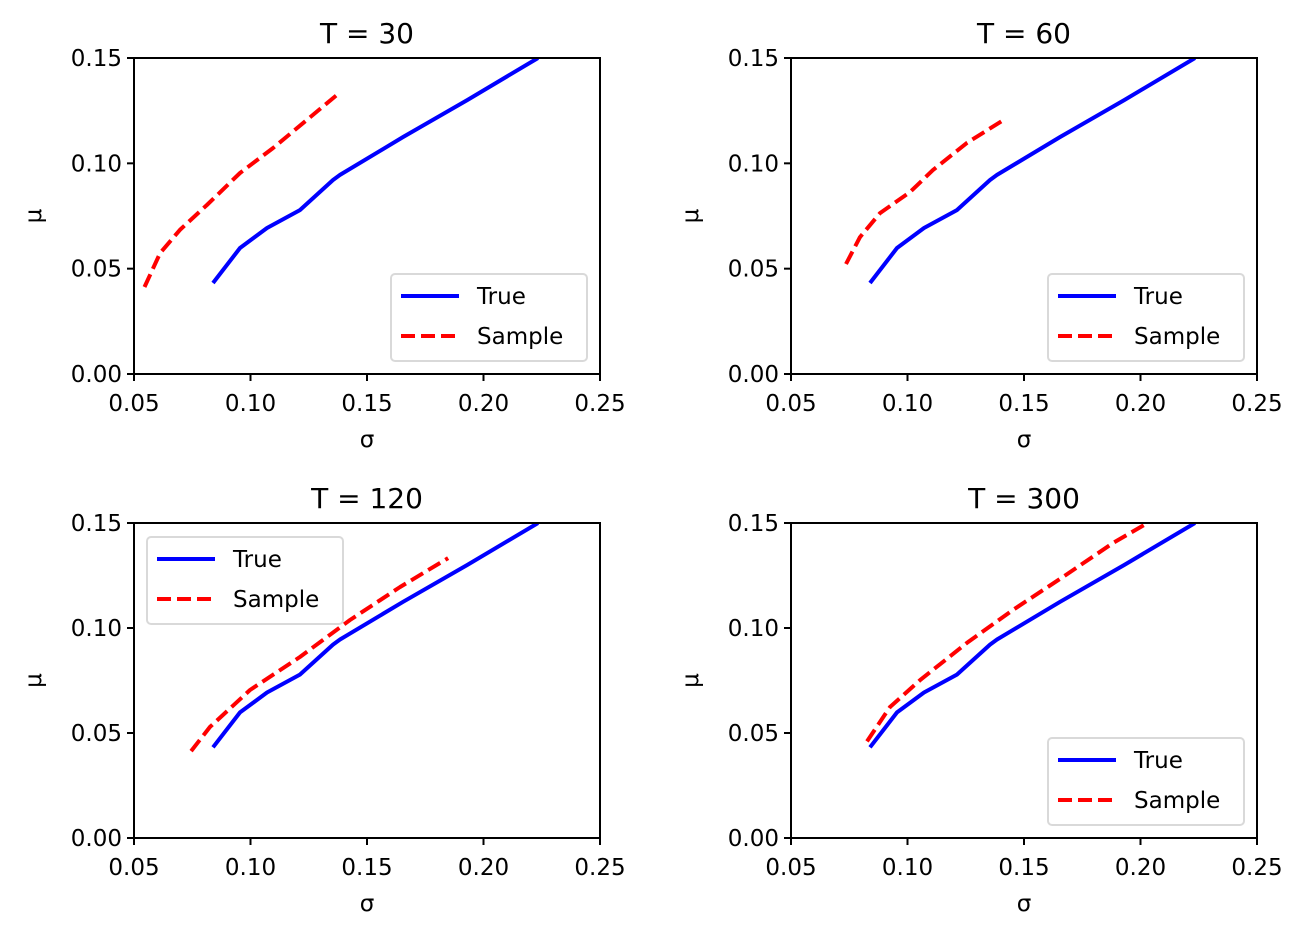 Image resolution: width=1307 pixels, height=940 pixels. Describe the element at coordinates (1023, 498) in the screenshot. I see `subplot-title: T = 300` at that location.